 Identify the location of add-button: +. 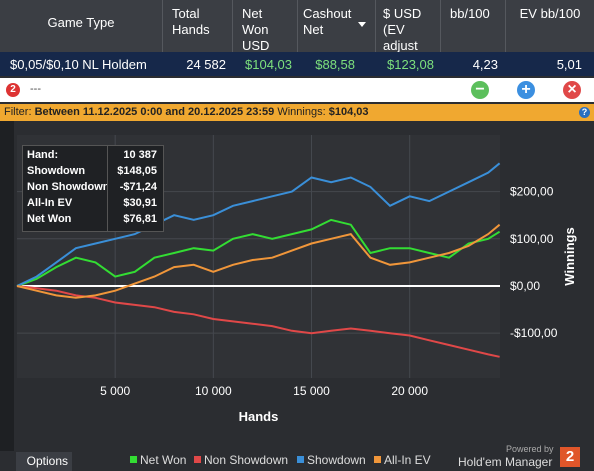
(526, 90).